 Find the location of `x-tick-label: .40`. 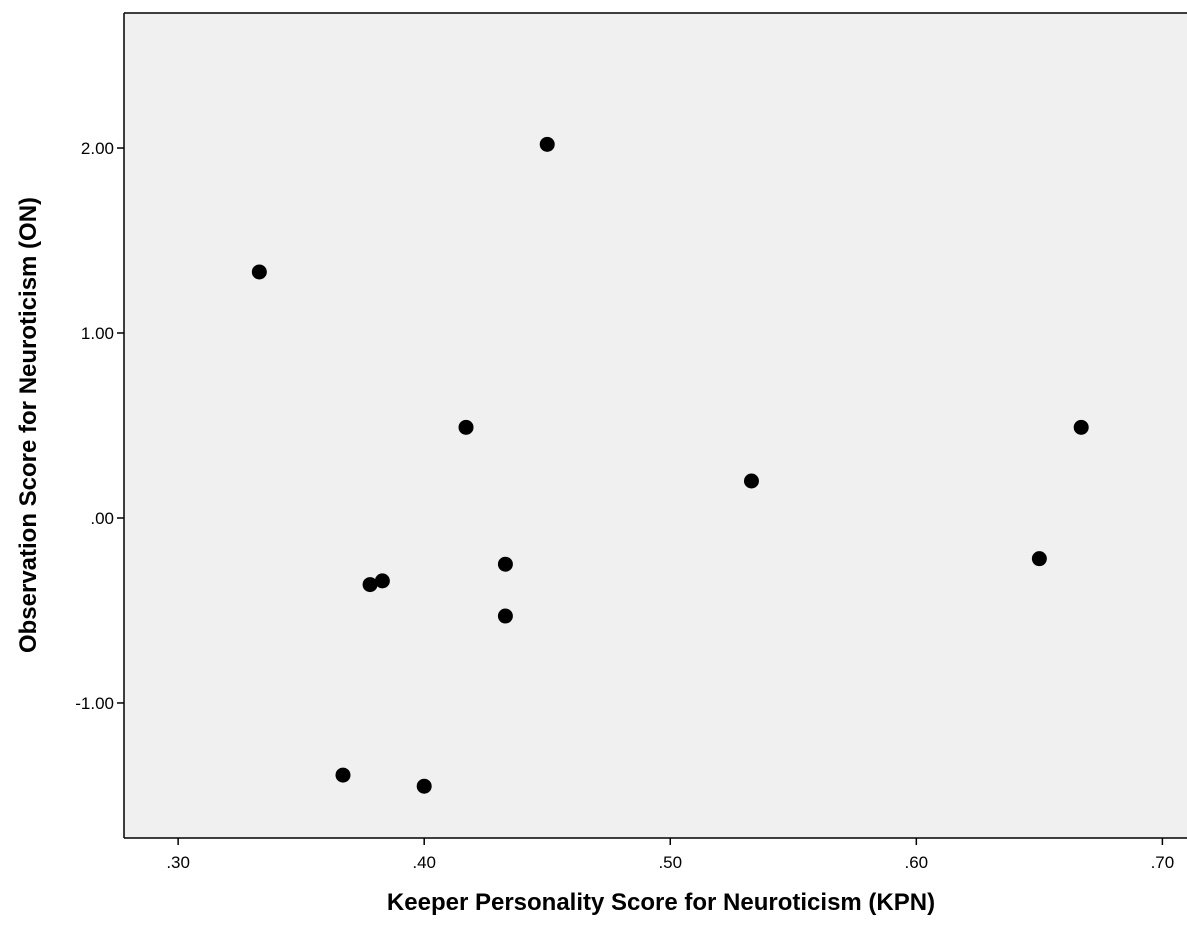

x-tick-label: .40 is located at coordinates (424, 862).